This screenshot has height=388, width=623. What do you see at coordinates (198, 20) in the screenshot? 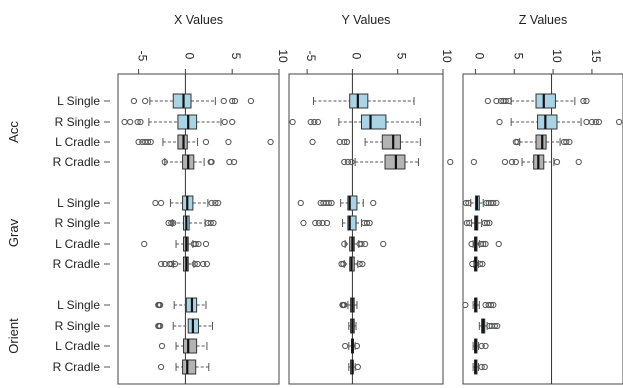
I see `panel-title-x-values: X Values` at bounding box center [198, 20].